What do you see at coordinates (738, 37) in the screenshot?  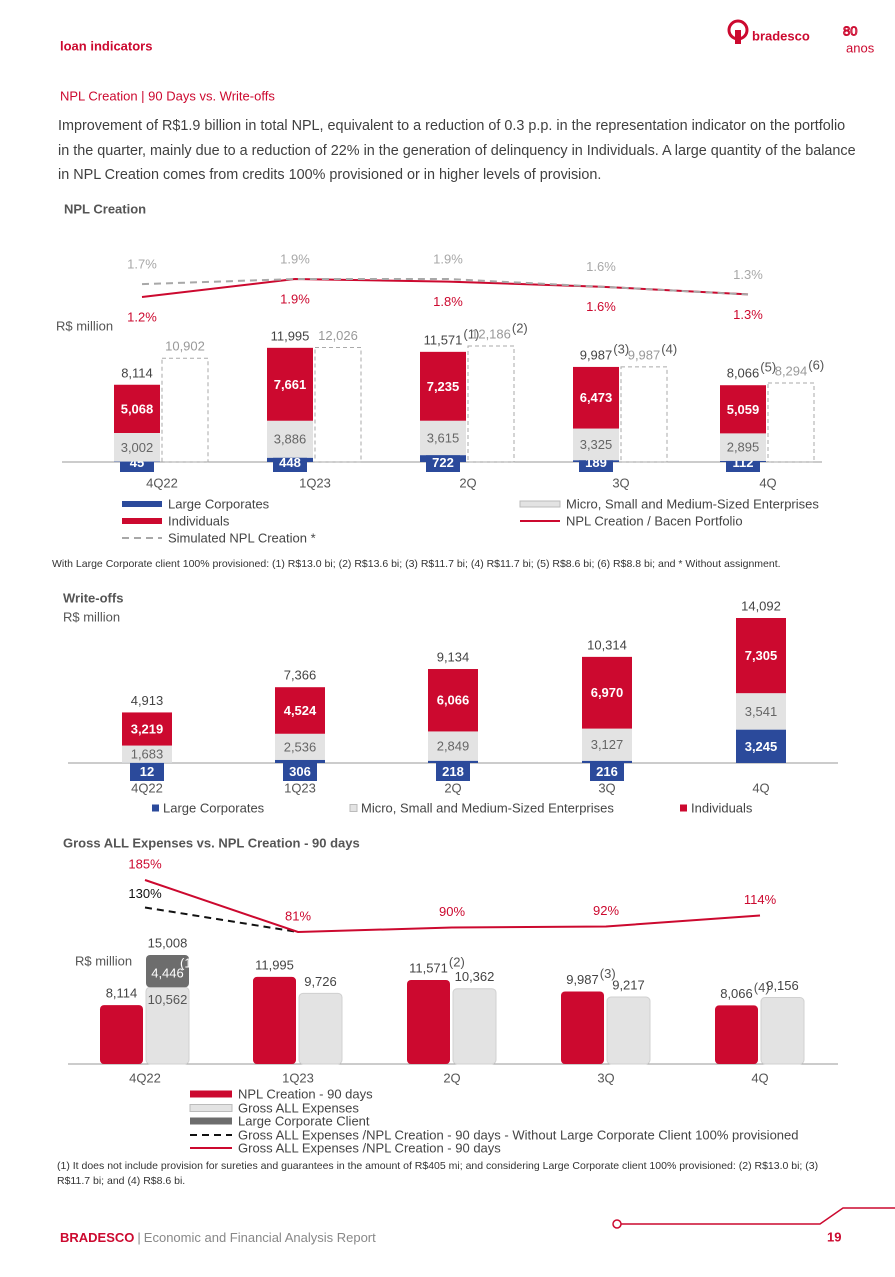 I see `logo-icon` at bounding box center [738, 37].